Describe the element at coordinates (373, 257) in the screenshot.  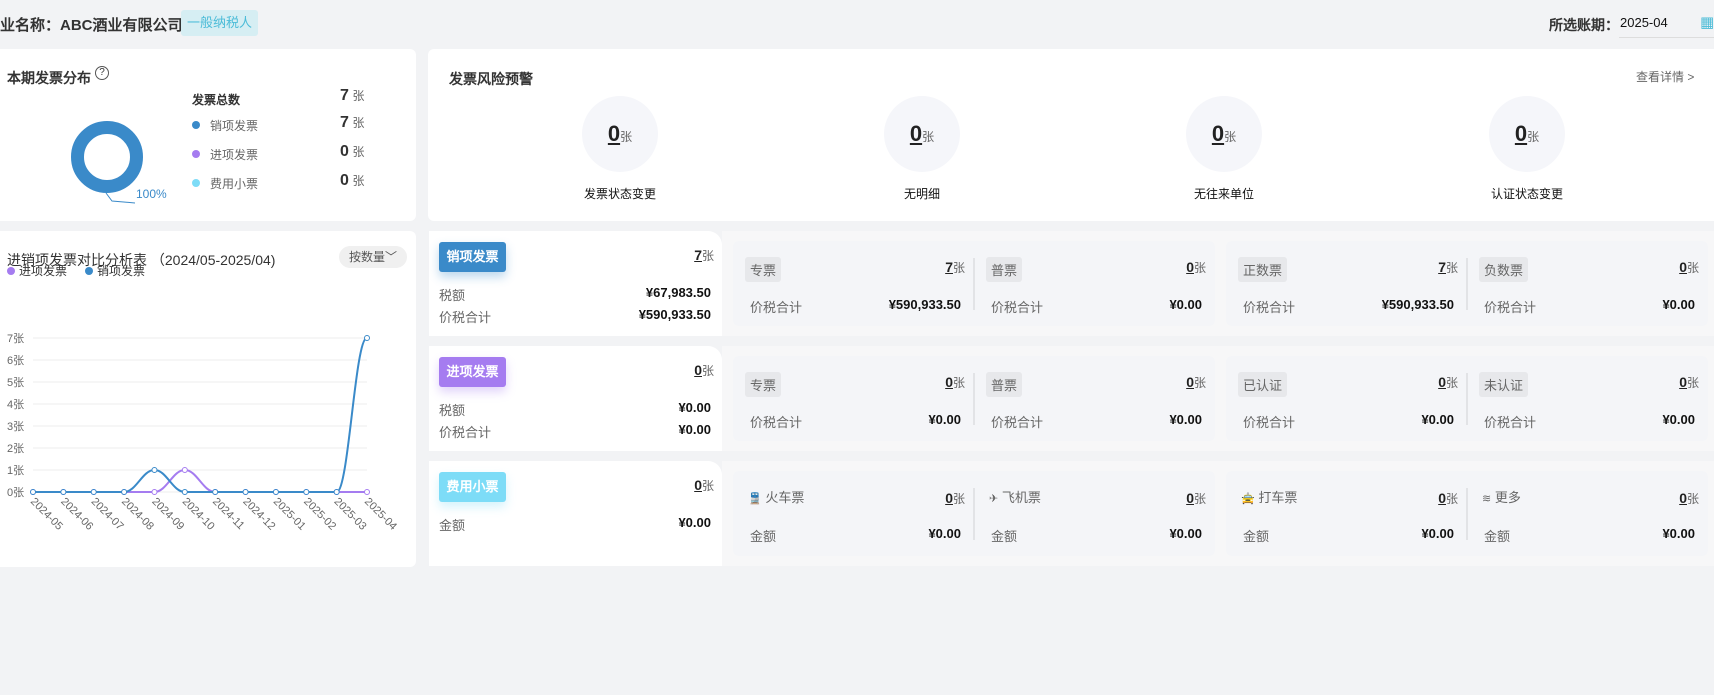
I see `mode-select: 按数量﹀` at that location.